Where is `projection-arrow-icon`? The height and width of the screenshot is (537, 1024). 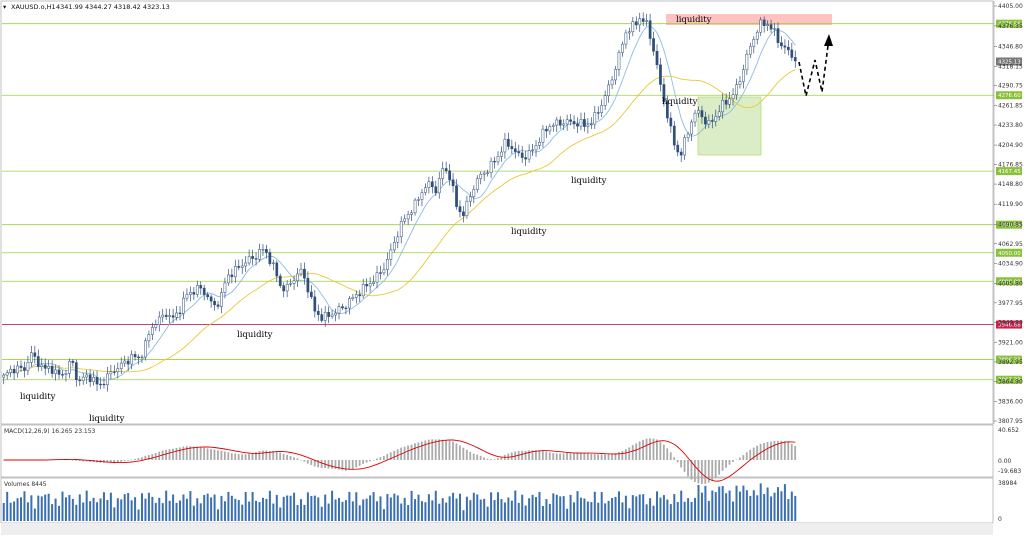
projection-arrow-icon is located at coordinates (828, 40).